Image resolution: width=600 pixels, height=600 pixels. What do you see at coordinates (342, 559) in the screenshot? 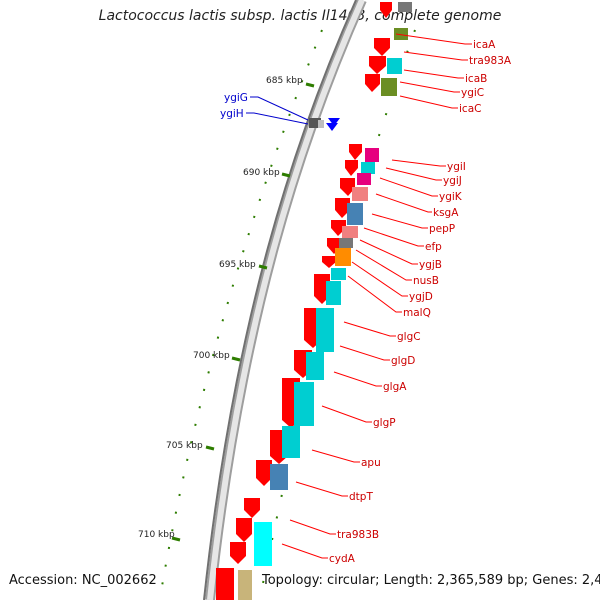
I see `gene-label: cydA` at bounding box center [342, 559].